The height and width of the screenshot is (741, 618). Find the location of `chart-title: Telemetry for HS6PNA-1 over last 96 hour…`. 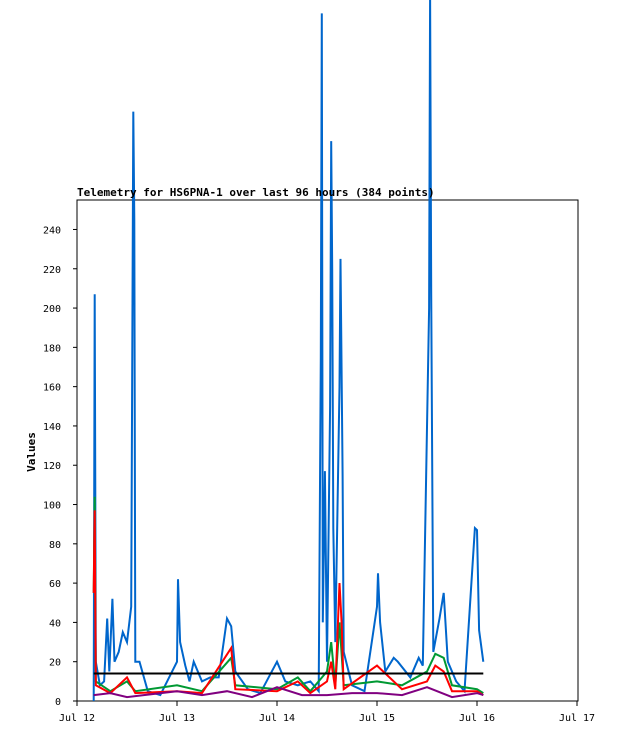

chart-title: Telemetry for HS6PNA-1 over last 96 hour… is located at coordinates (256, 192).